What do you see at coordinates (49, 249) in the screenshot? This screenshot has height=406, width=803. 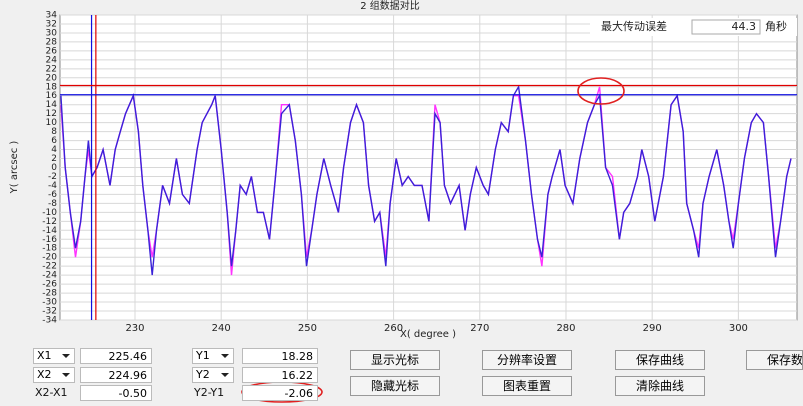 I see `y-tick-label: -18` at bounding box center [49, 249].